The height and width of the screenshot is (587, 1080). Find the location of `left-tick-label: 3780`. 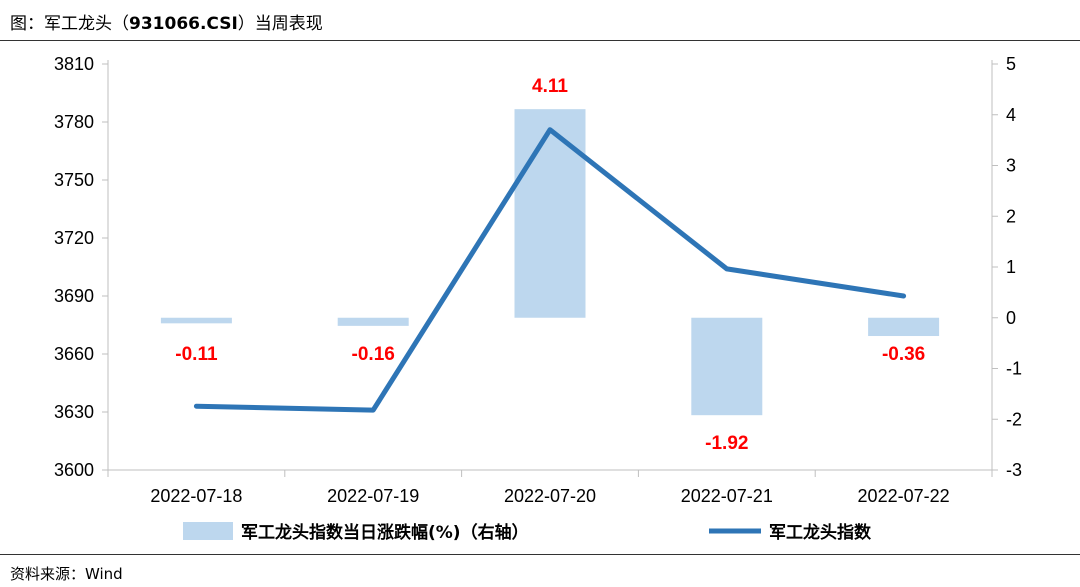

left-tick-label: 3780 is located at coordinates (74, 122).